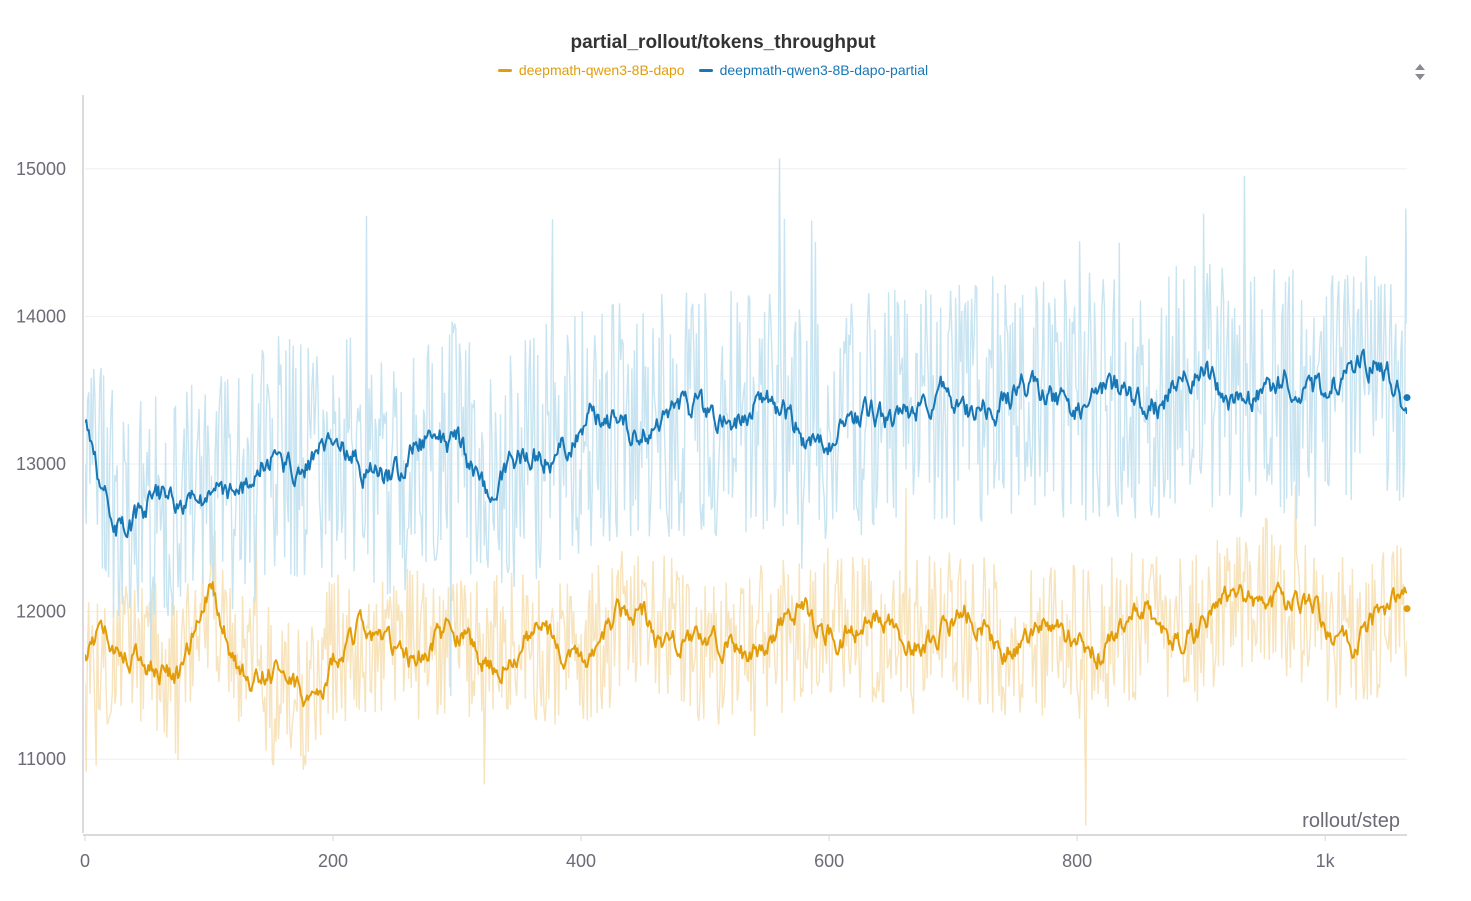 This screenshot has width=1471, height=901. What do you see at coordinates (829, 861) in the screenshot?
I see `x-tick-label-3: 600` at bounding box center [829, 861].